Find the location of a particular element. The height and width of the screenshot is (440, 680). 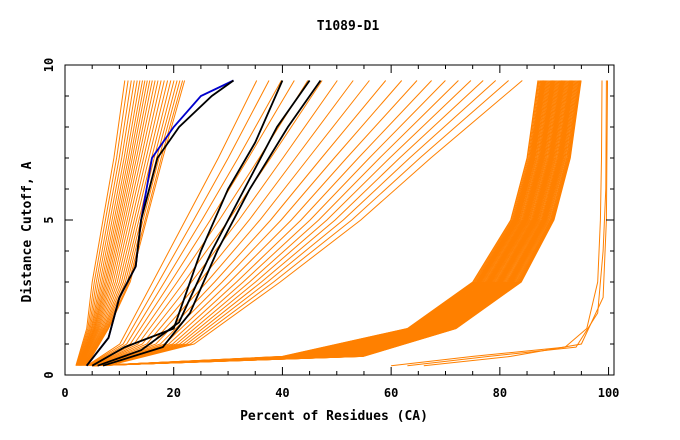

x-tick-label: 80 is located at coordinates (500, 393).